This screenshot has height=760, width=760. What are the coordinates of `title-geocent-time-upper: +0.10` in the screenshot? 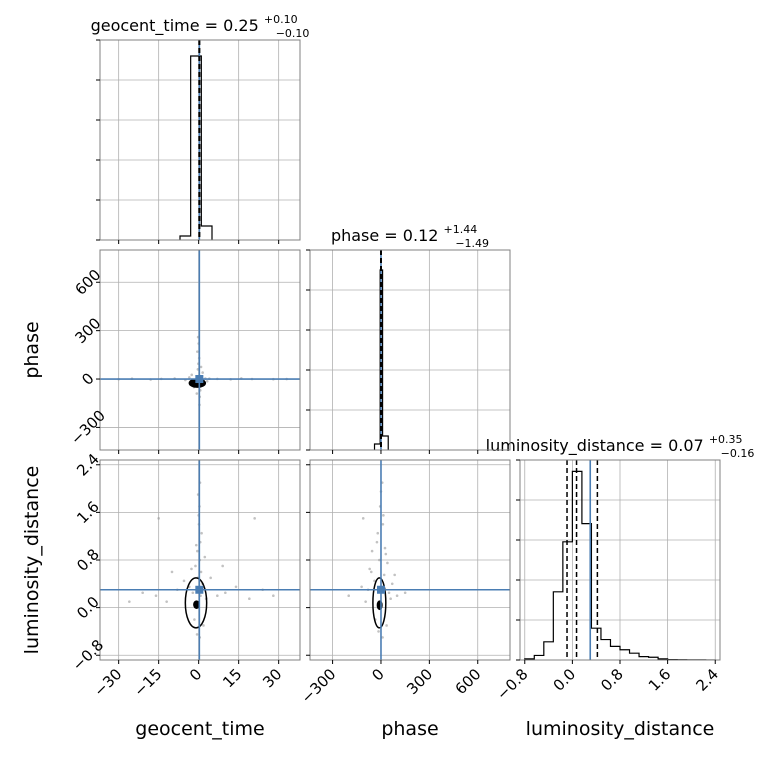 It's located at (281, 19).